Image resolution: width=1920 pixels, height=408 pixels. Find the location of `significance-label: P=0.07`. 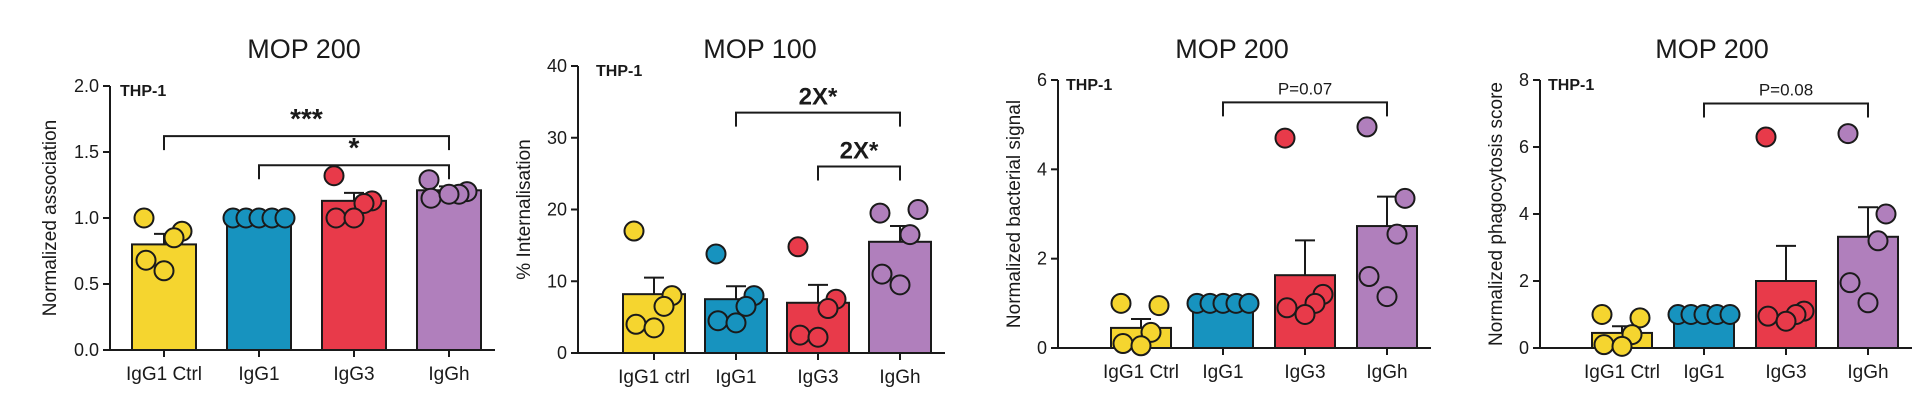

significance-label: P=0.07 is located at coordinates (1305, 88).